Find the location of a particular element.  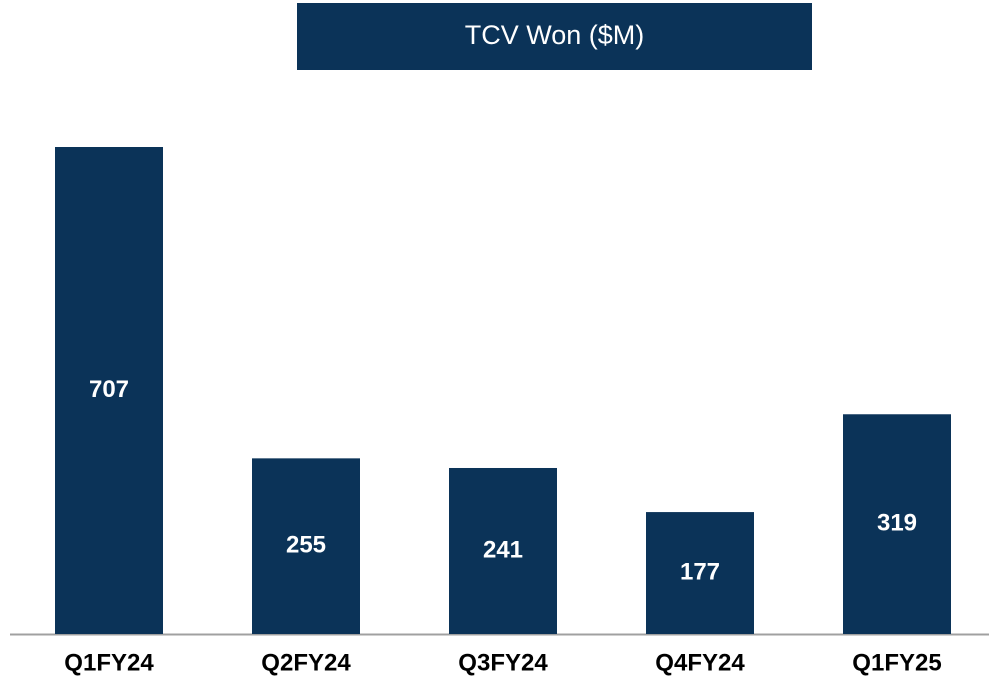

x-tick-label: Q3FY24 is located at coordinates (503, 662).